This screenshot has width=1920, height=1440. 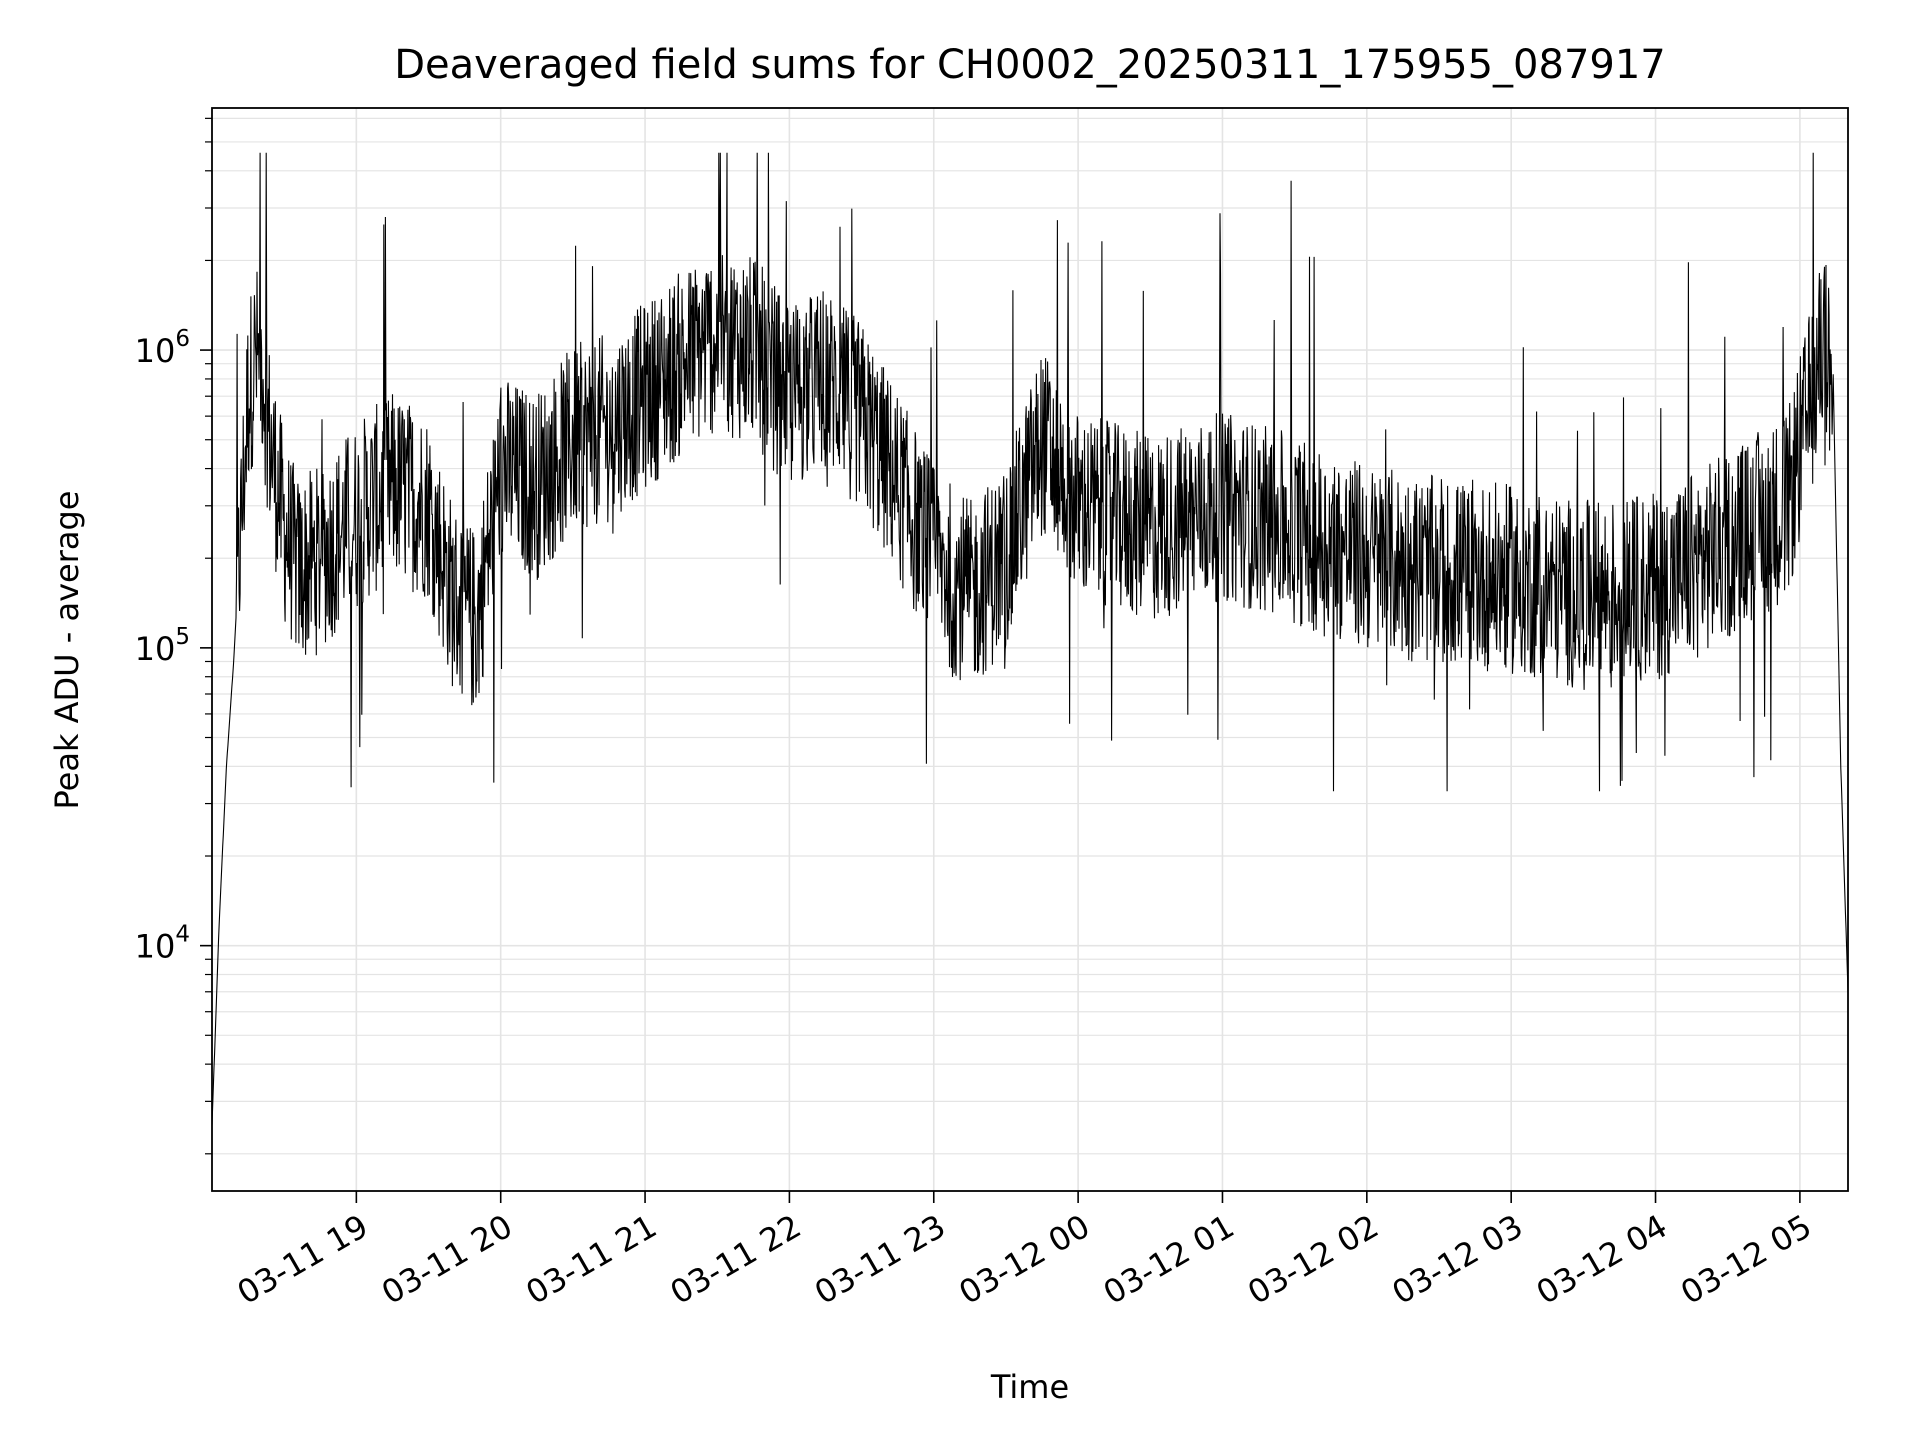 What do you see at coordinates (162, 646) in the screenshot?
I see `y-tick-label: 10⁵` at bounding box center [162, 646].